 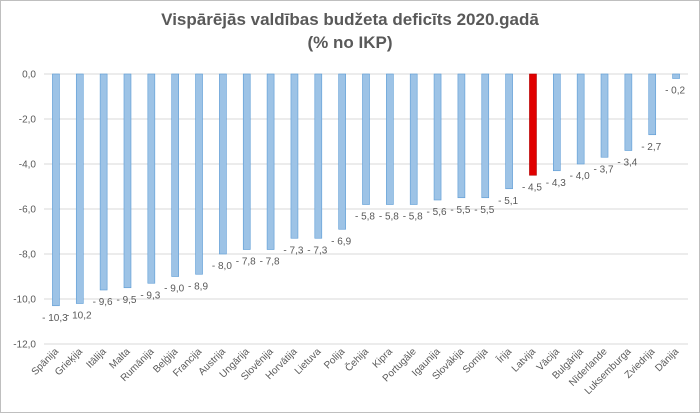 I want to click on data-label: - 3,4, so click(x=627, y=163).